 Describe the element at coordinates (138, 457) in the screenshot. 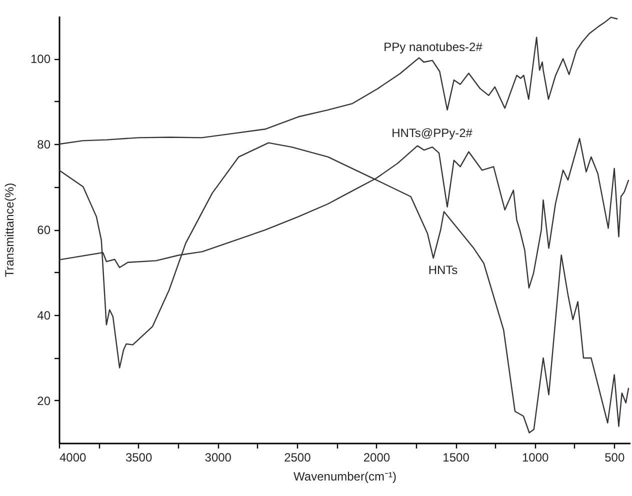

I see `x-tick-label: 3500` at that location.